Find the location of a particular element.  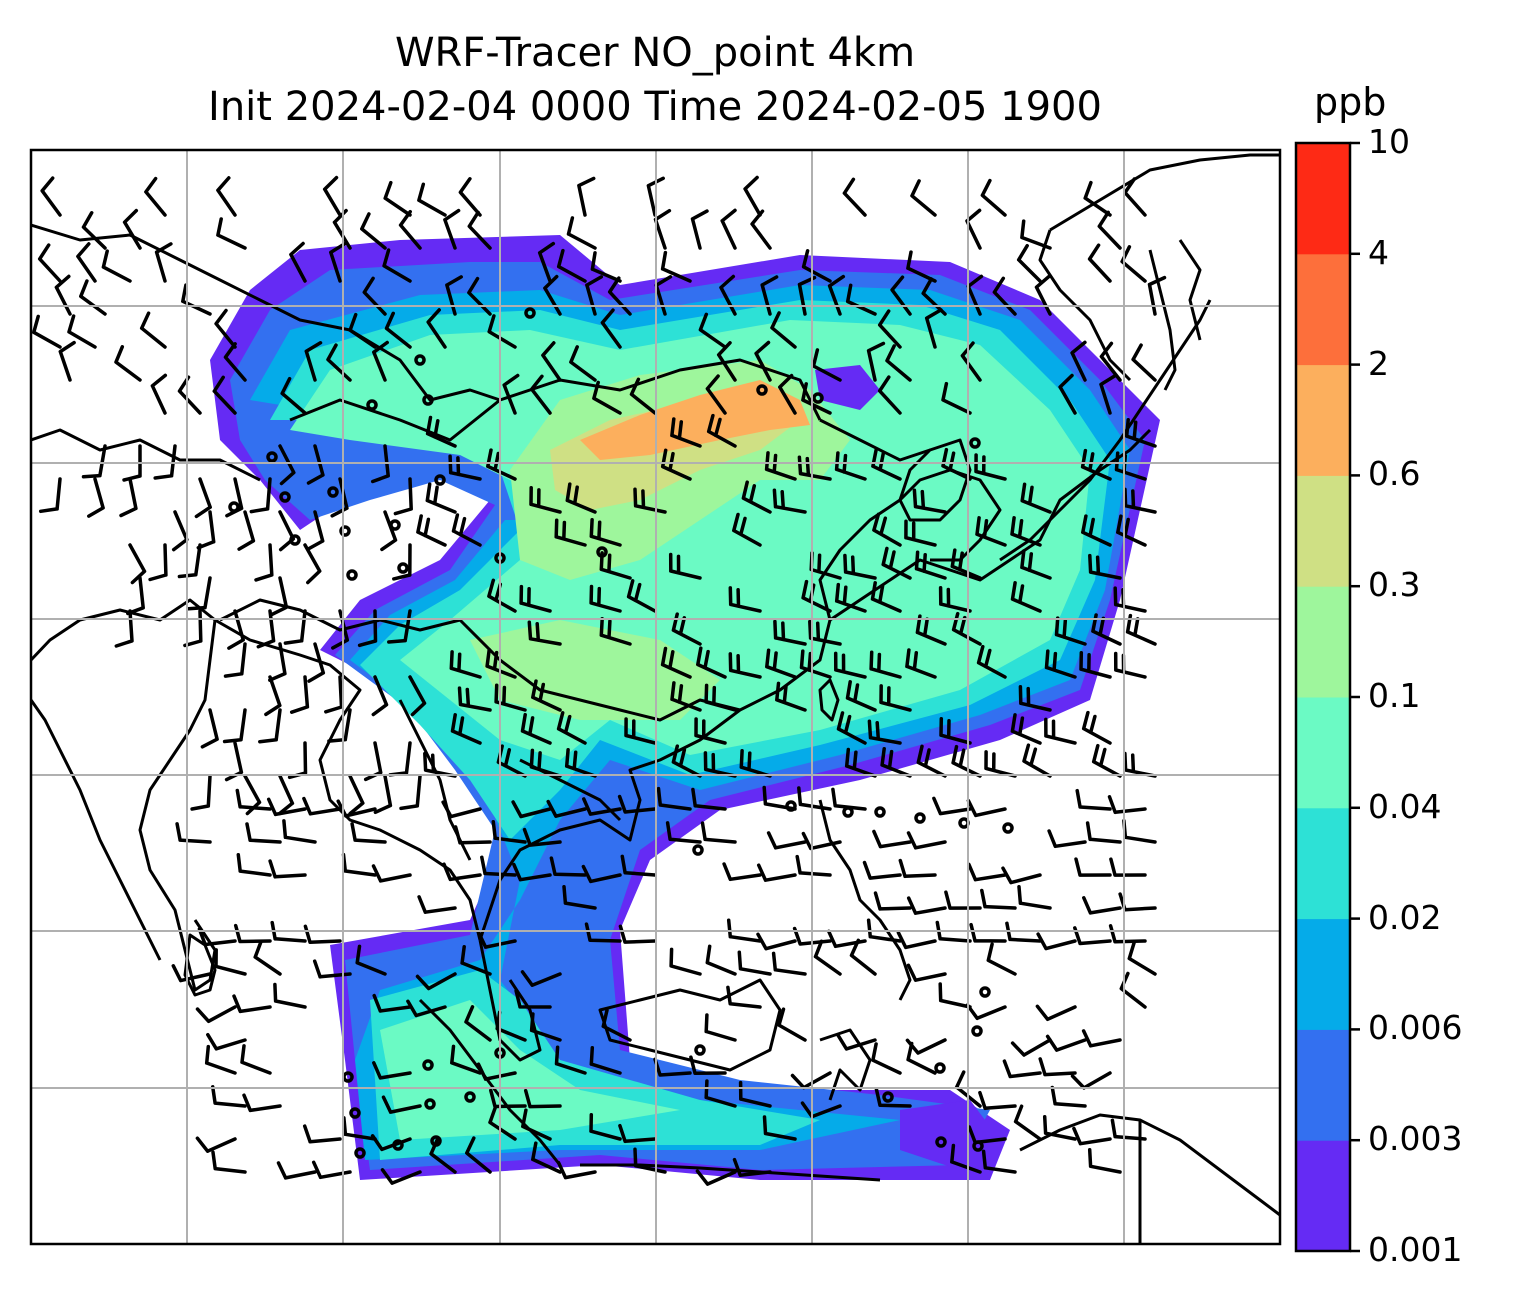

coastline-sumatra is located at coordinates (490, 1082).